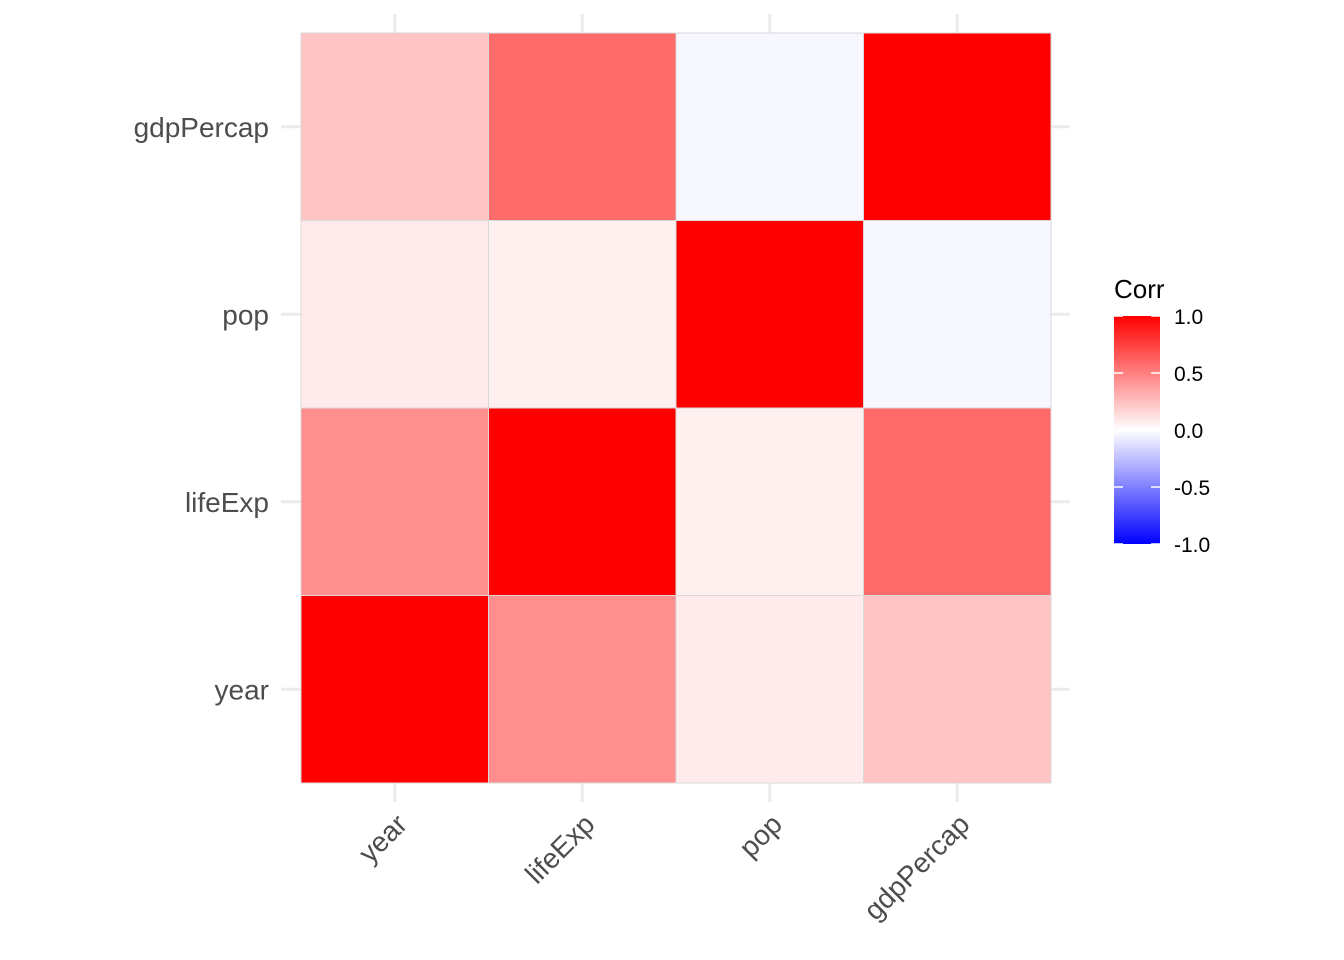 This screenshot has width=1344, height=960. Describe the element at coordinates (201, 127) in the screenshot. I see `y-tick-label-gdpPercap: gdpPercap` at that location.